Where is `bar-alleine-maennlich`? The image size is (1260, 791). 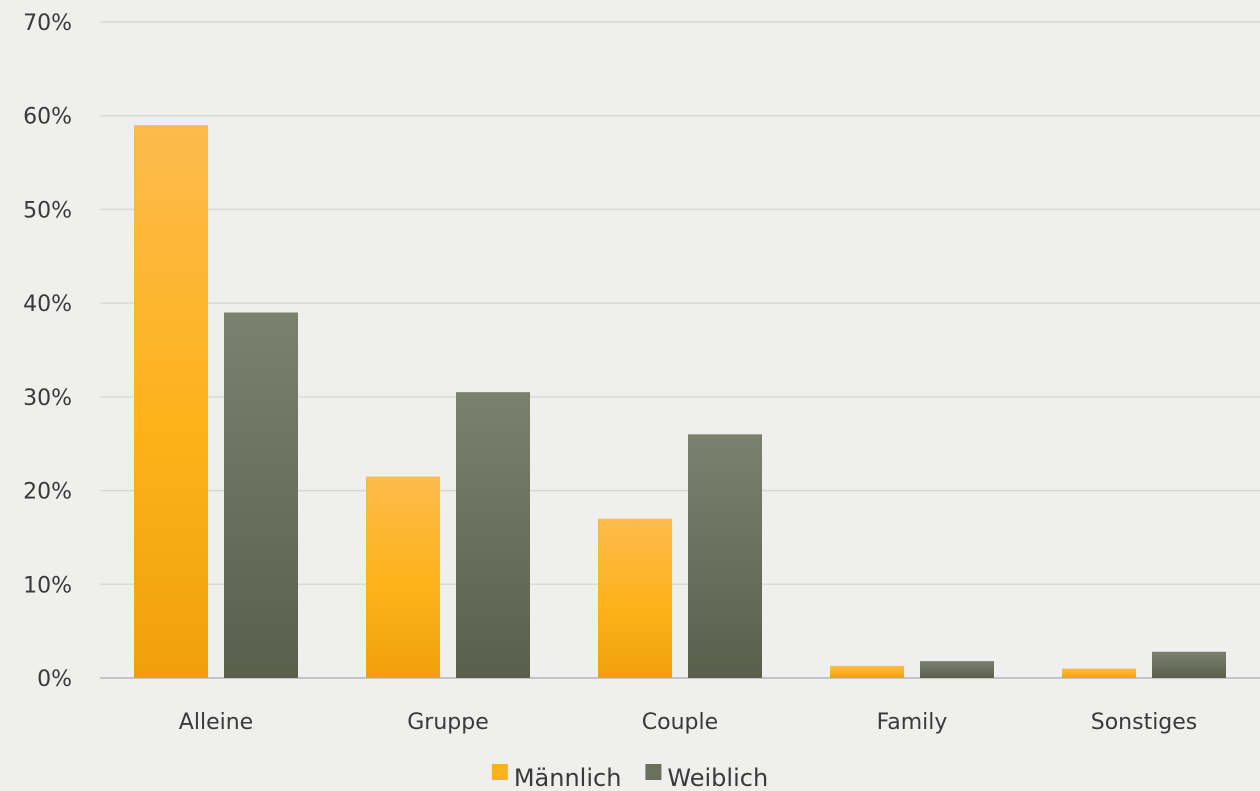 bar-alleine-maennlich is located at coordinates (171, 402).